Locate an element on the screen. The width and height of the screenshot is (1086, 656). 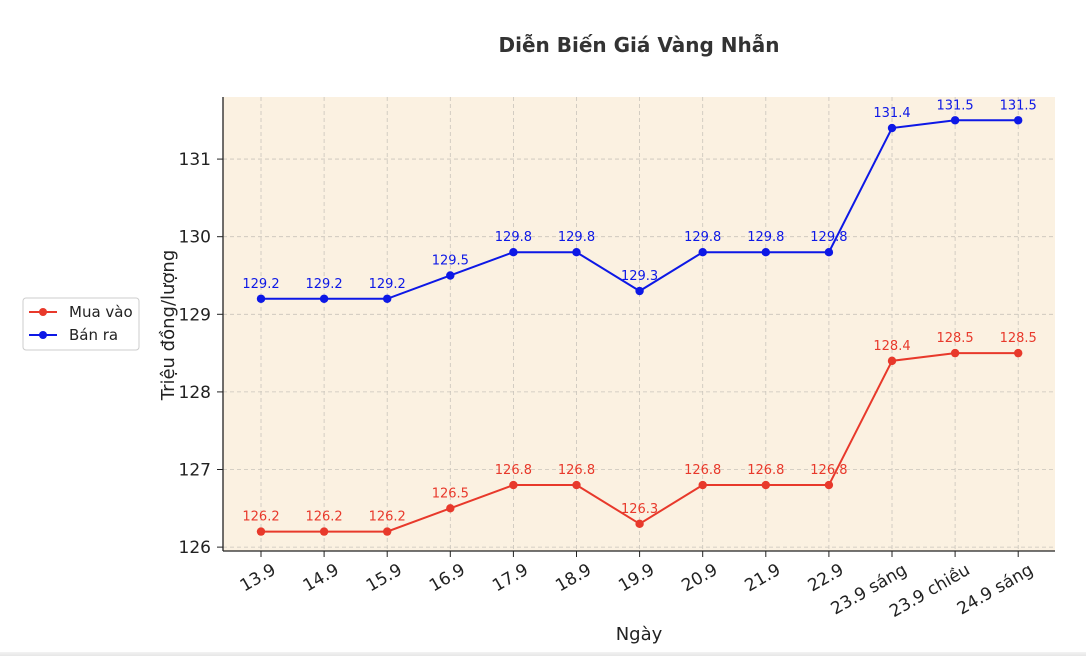
data-label: 128.4 is located at coordinates (891, 346).